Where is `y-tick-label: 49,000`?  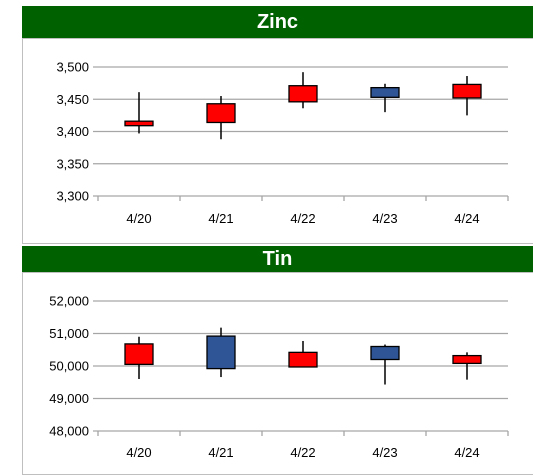
y-tick-label: 49,000 is located at coordinates (69, 398).